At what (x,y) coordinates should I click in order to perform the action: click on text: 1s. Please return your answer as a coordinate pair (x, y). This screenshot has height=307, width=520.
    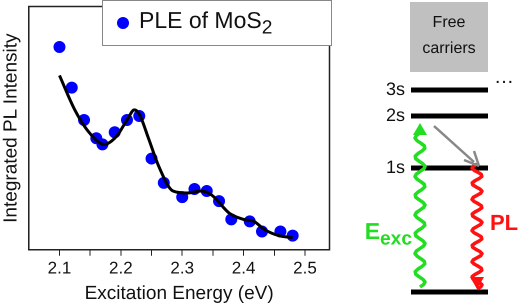
    Looking at the image, I should click on (395, 167).